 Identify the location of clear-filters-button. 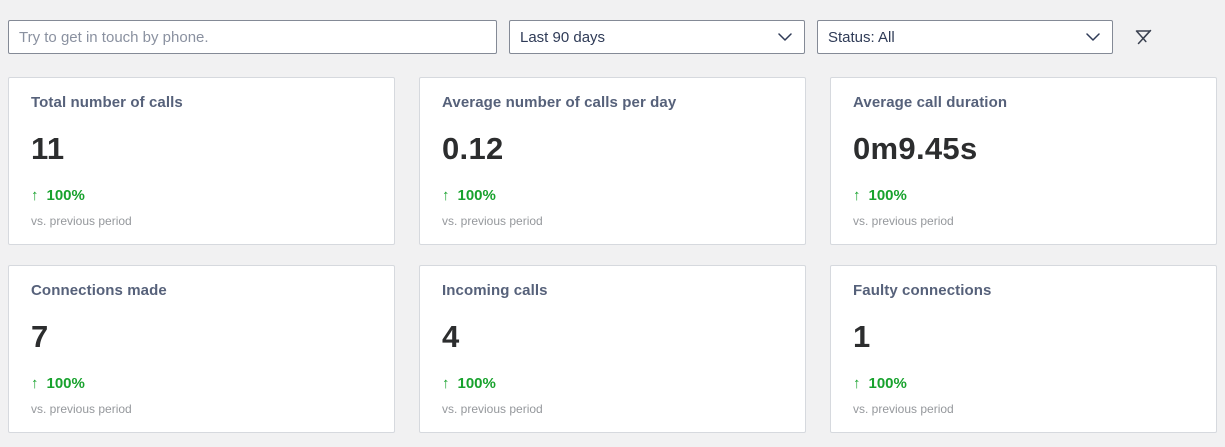
(1144, 37).